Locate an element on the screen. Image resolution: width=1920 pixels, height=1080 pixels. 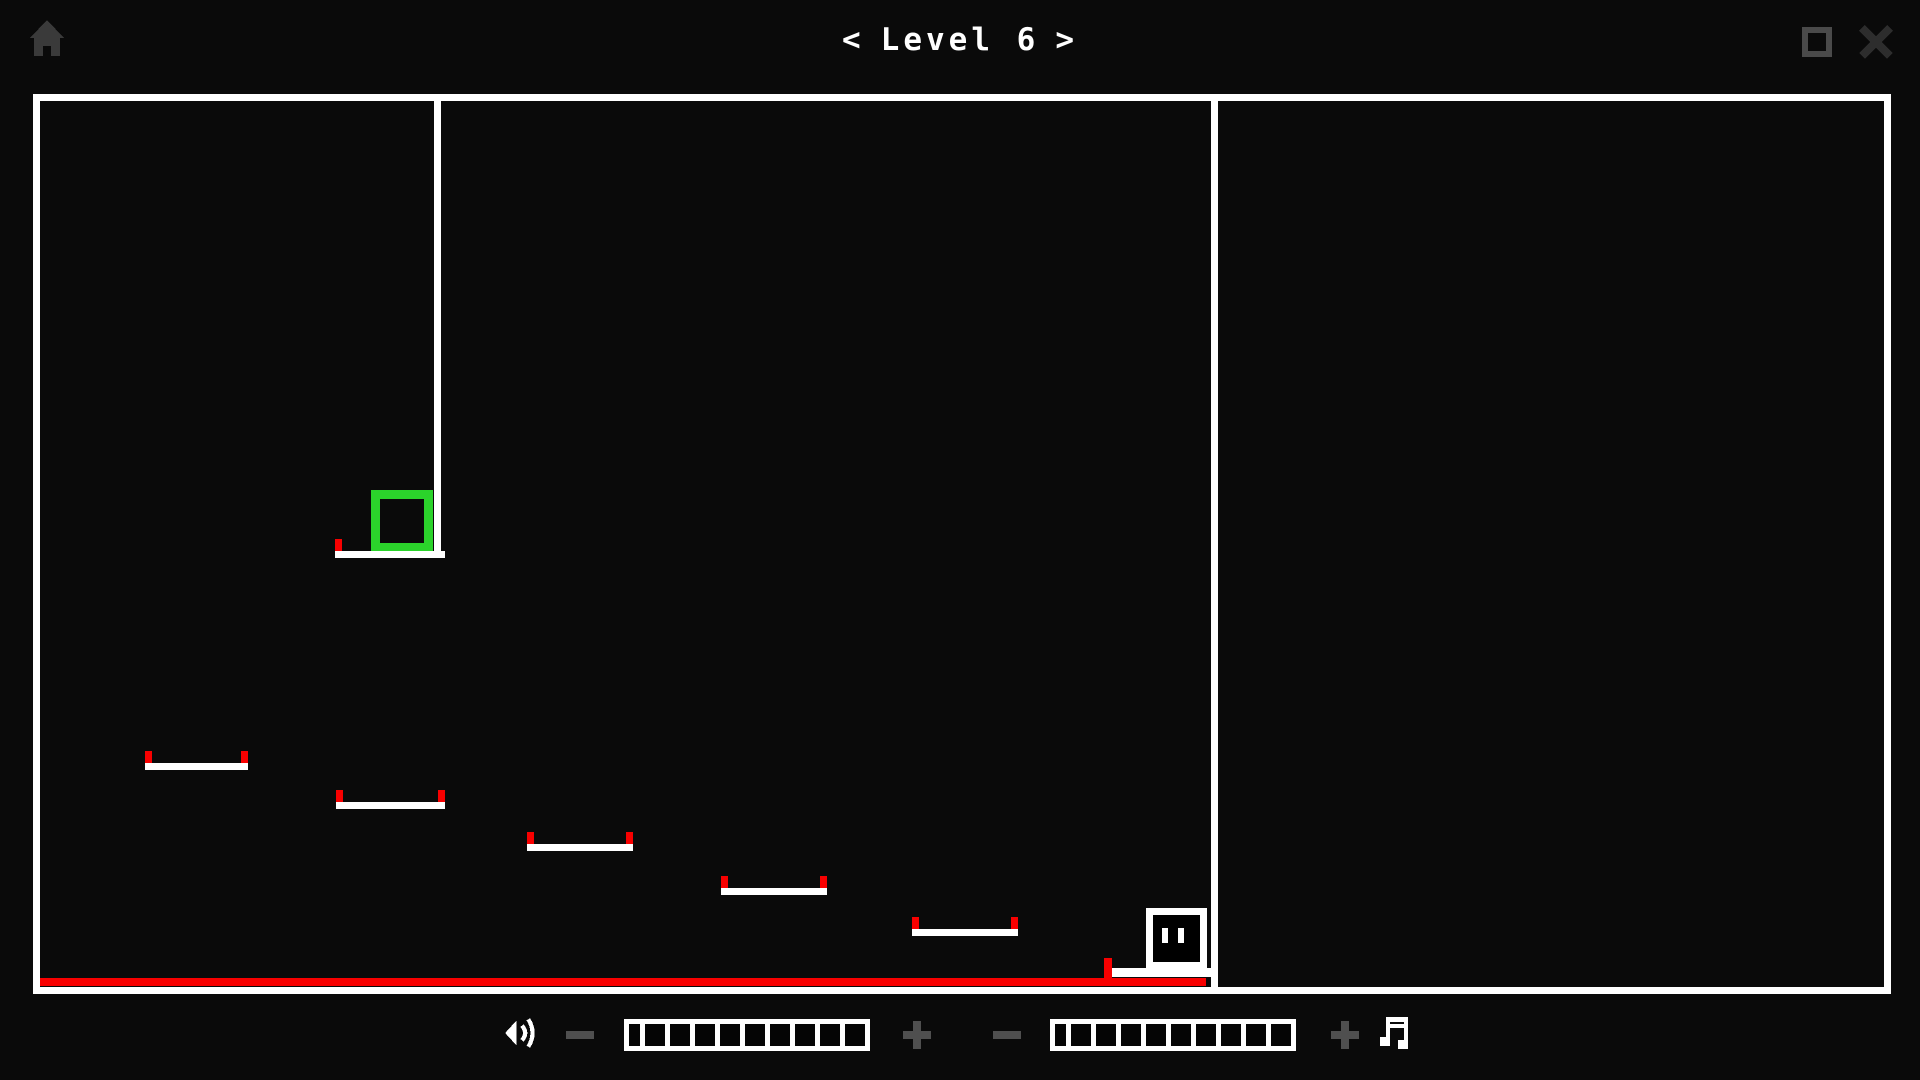
prev-level-button: < is located at coordinates (853, 40).